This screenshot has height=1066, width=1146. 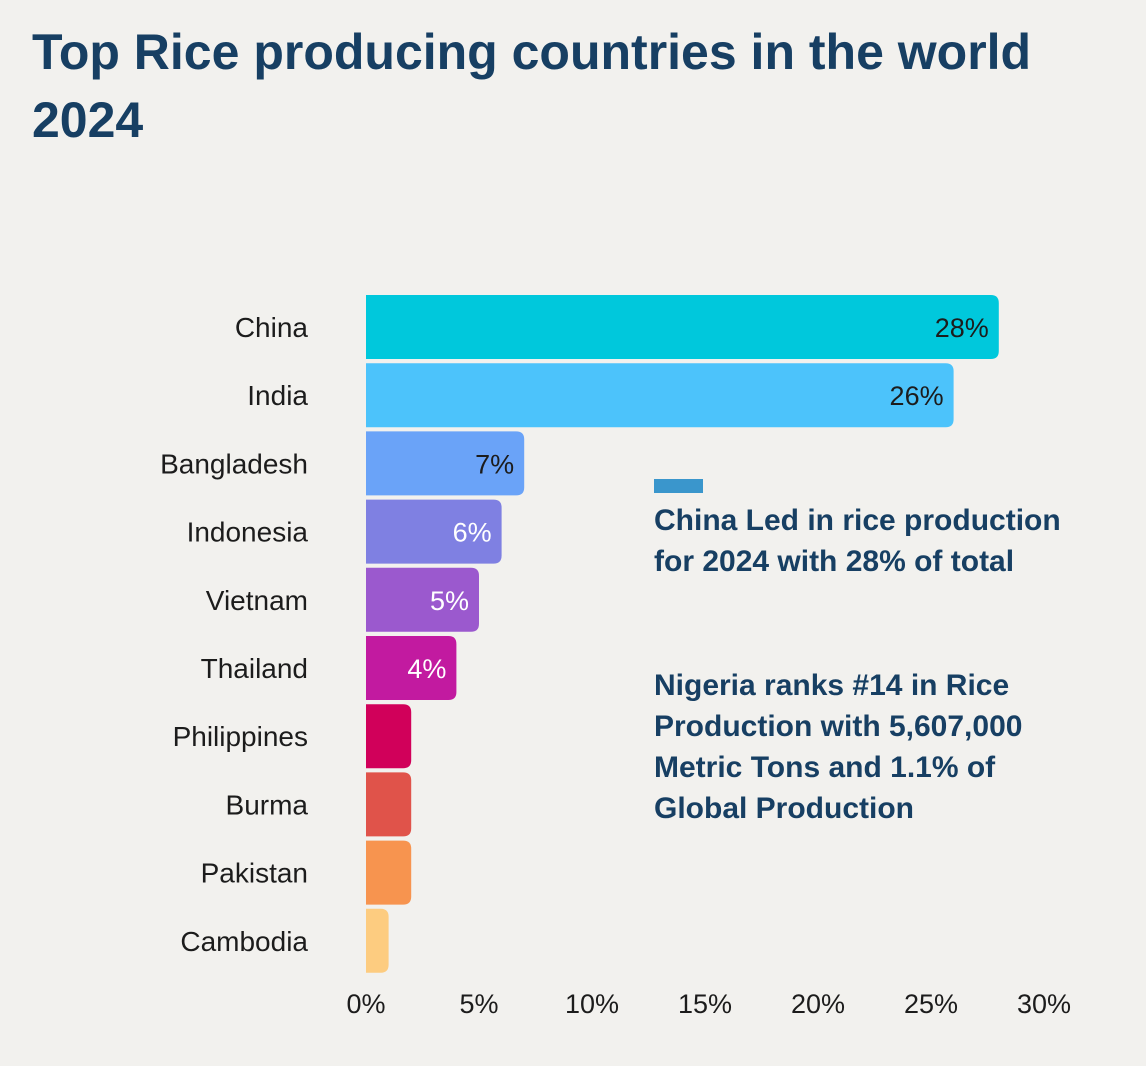 I want to click on category-label-thailand: Thailand, so click(x=254, y=668).